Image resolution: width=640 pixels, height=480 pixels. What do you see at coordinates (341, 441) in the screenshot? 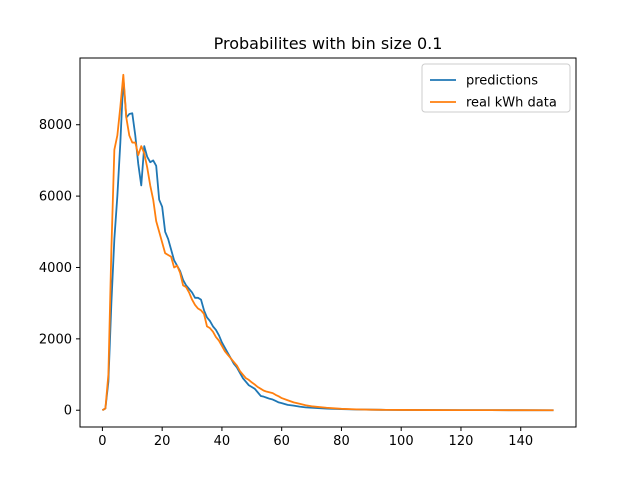
I see `x-tick-label: 80` at bounding box center [341, 441].